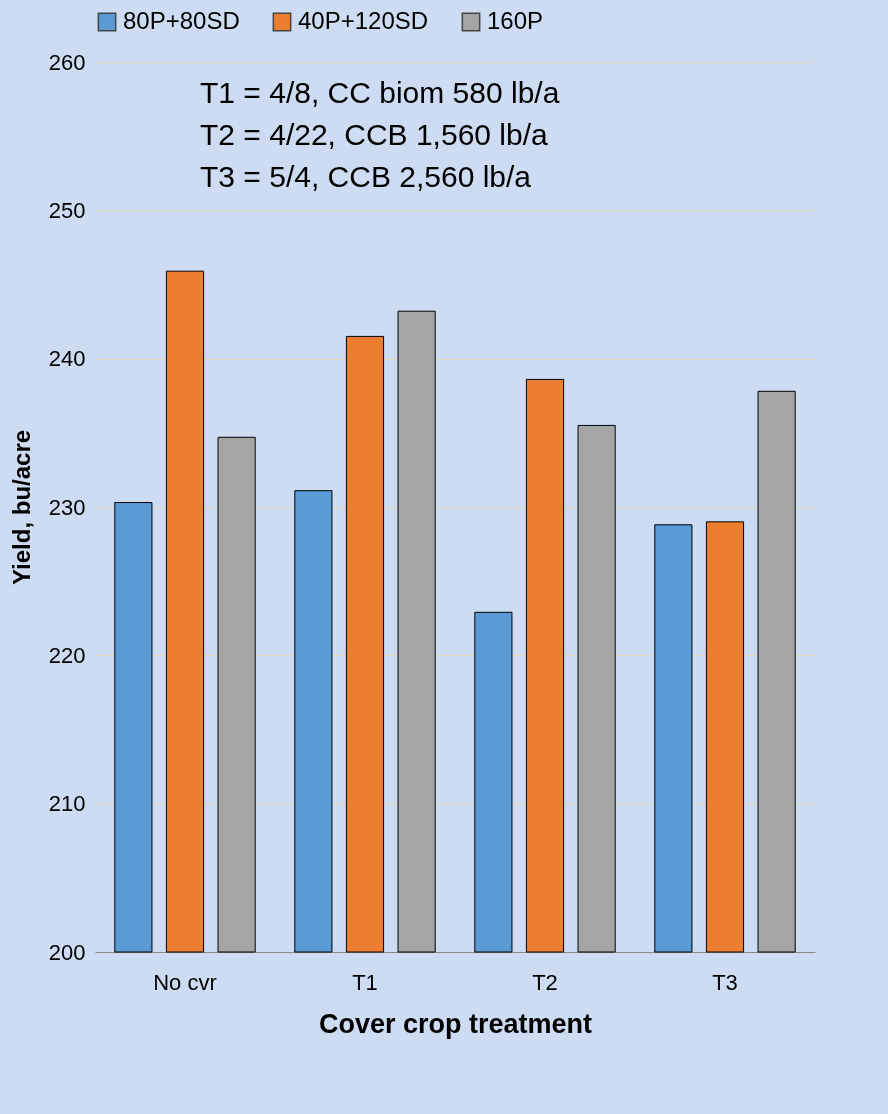  Describe the element at coordinates (515, 20) in the screenshot. I see `legend-label: 160P` at that location.